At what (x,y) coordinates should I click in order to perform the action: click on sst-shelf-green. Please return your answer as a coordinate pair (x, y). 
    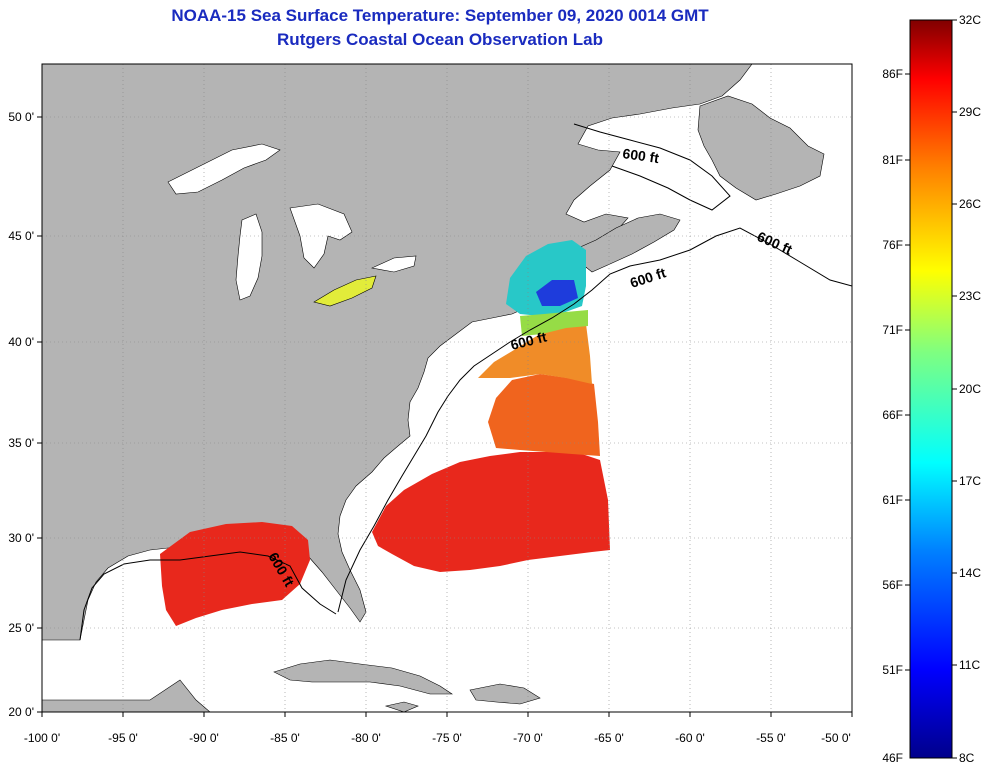
    Looking at the image, I should click on (554, 323).